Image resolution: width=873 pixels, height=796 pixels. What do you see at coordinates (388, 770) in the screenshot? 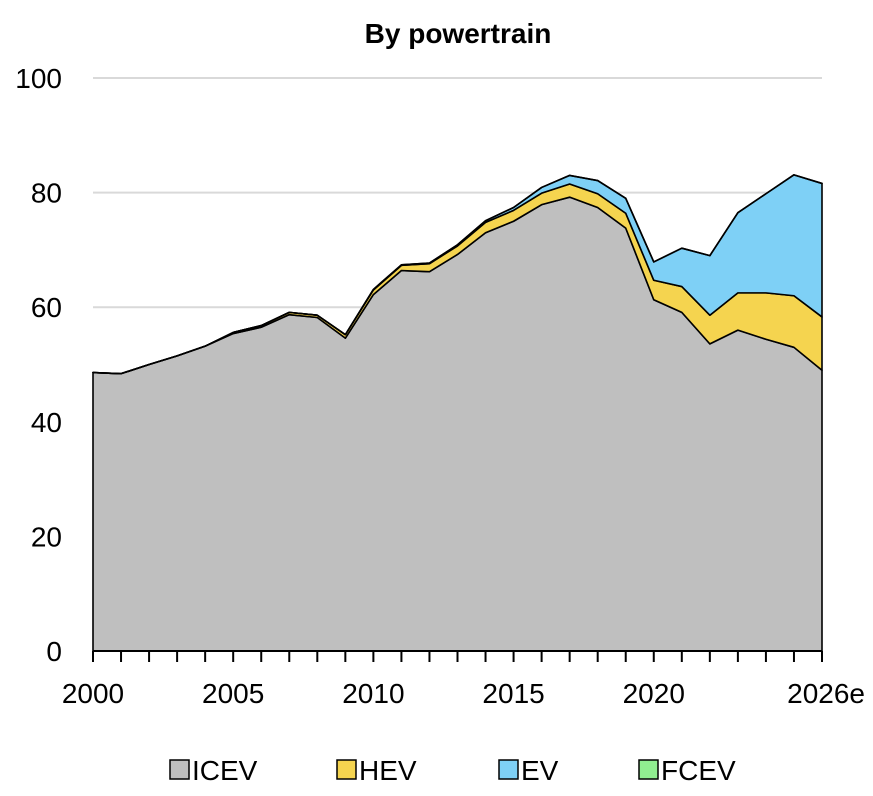
I see `legend-label-hev: HEV` at bounding box center [388, 770].